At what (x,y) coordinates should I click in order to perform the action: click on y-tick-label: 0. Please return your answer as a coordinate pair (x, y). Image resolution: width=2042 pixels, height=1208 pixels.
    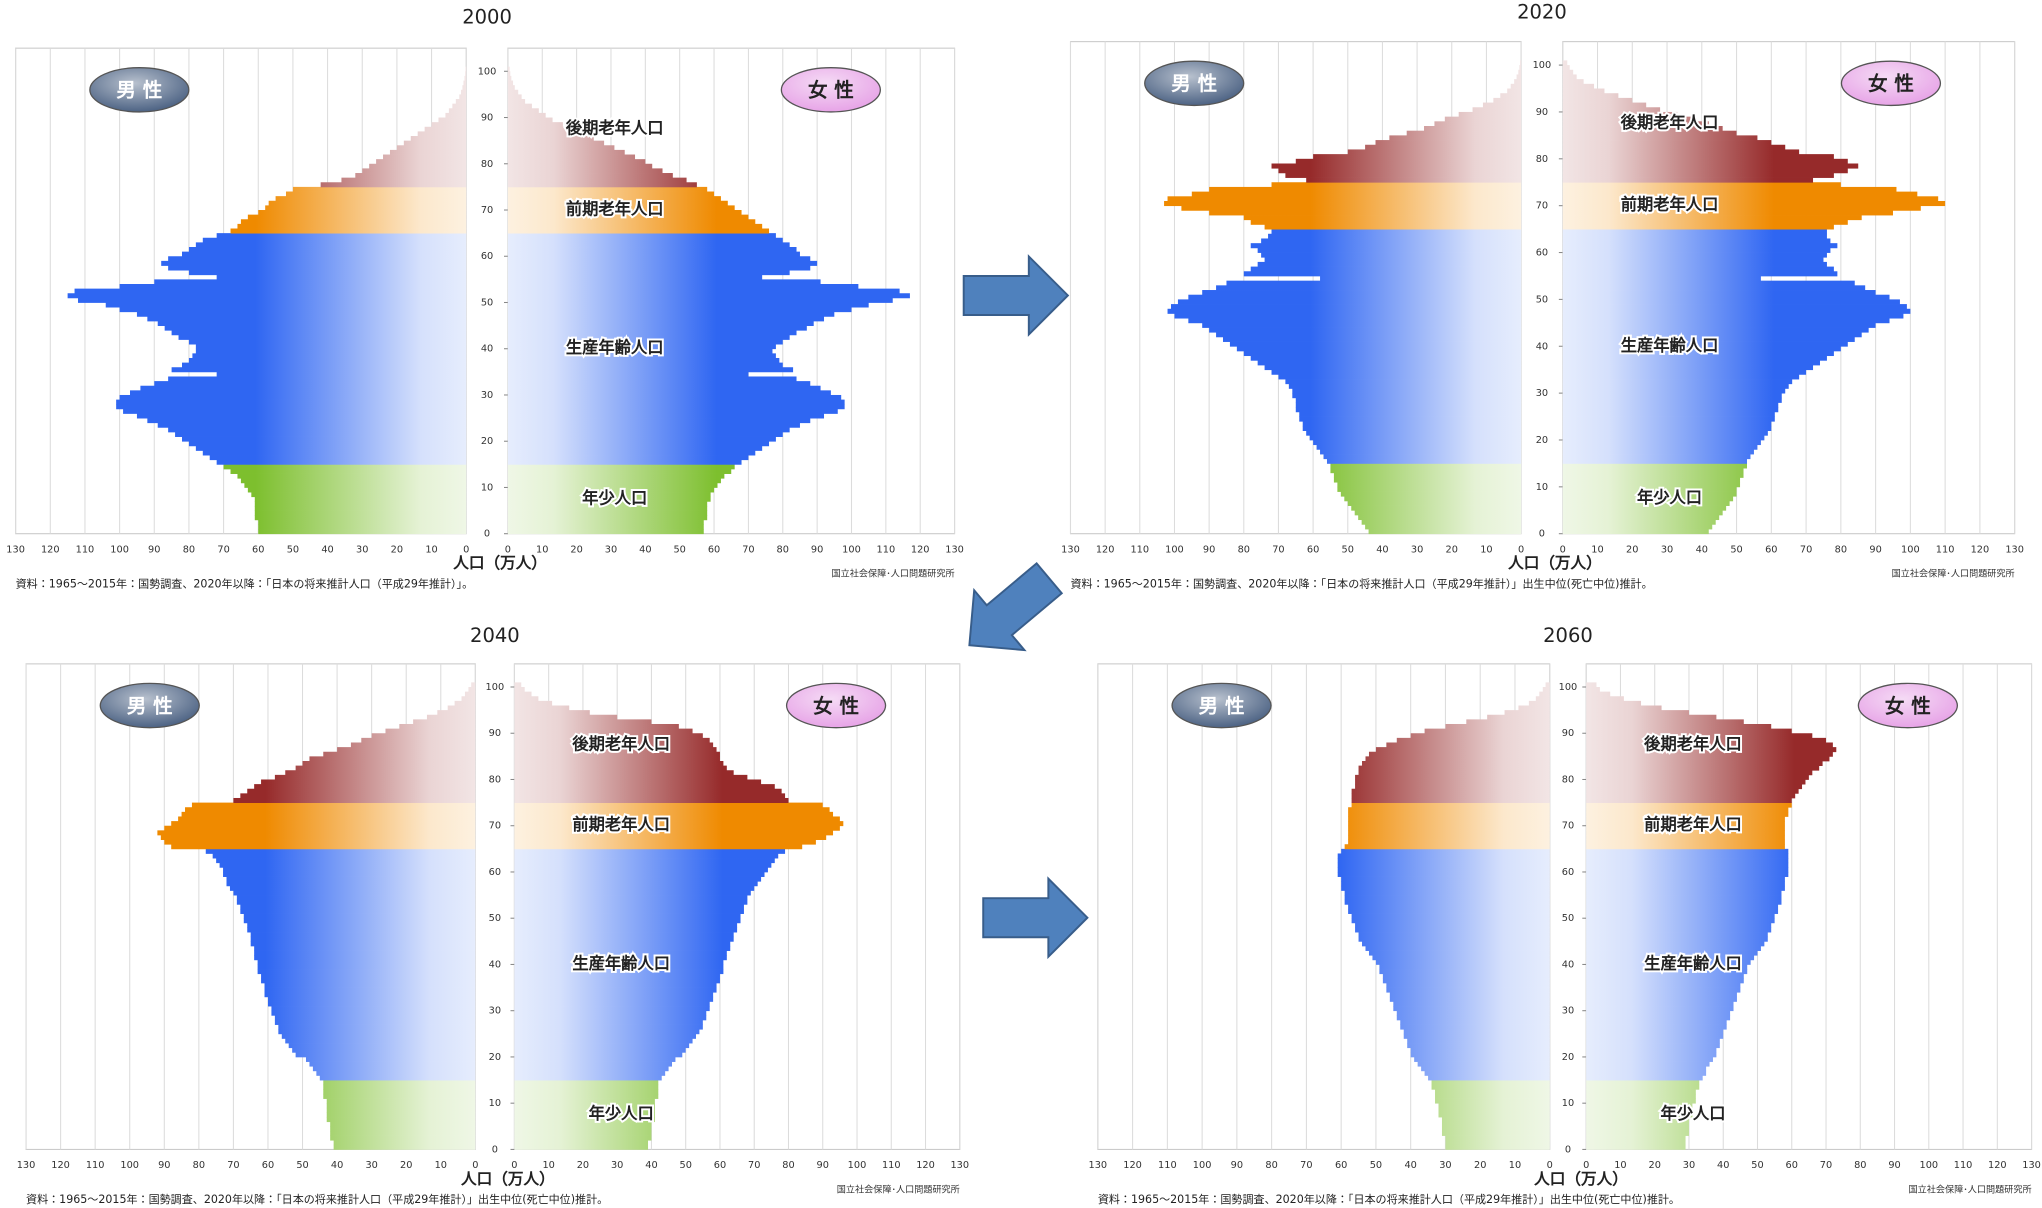
    Looking at the image, I should click on (1542, 534).